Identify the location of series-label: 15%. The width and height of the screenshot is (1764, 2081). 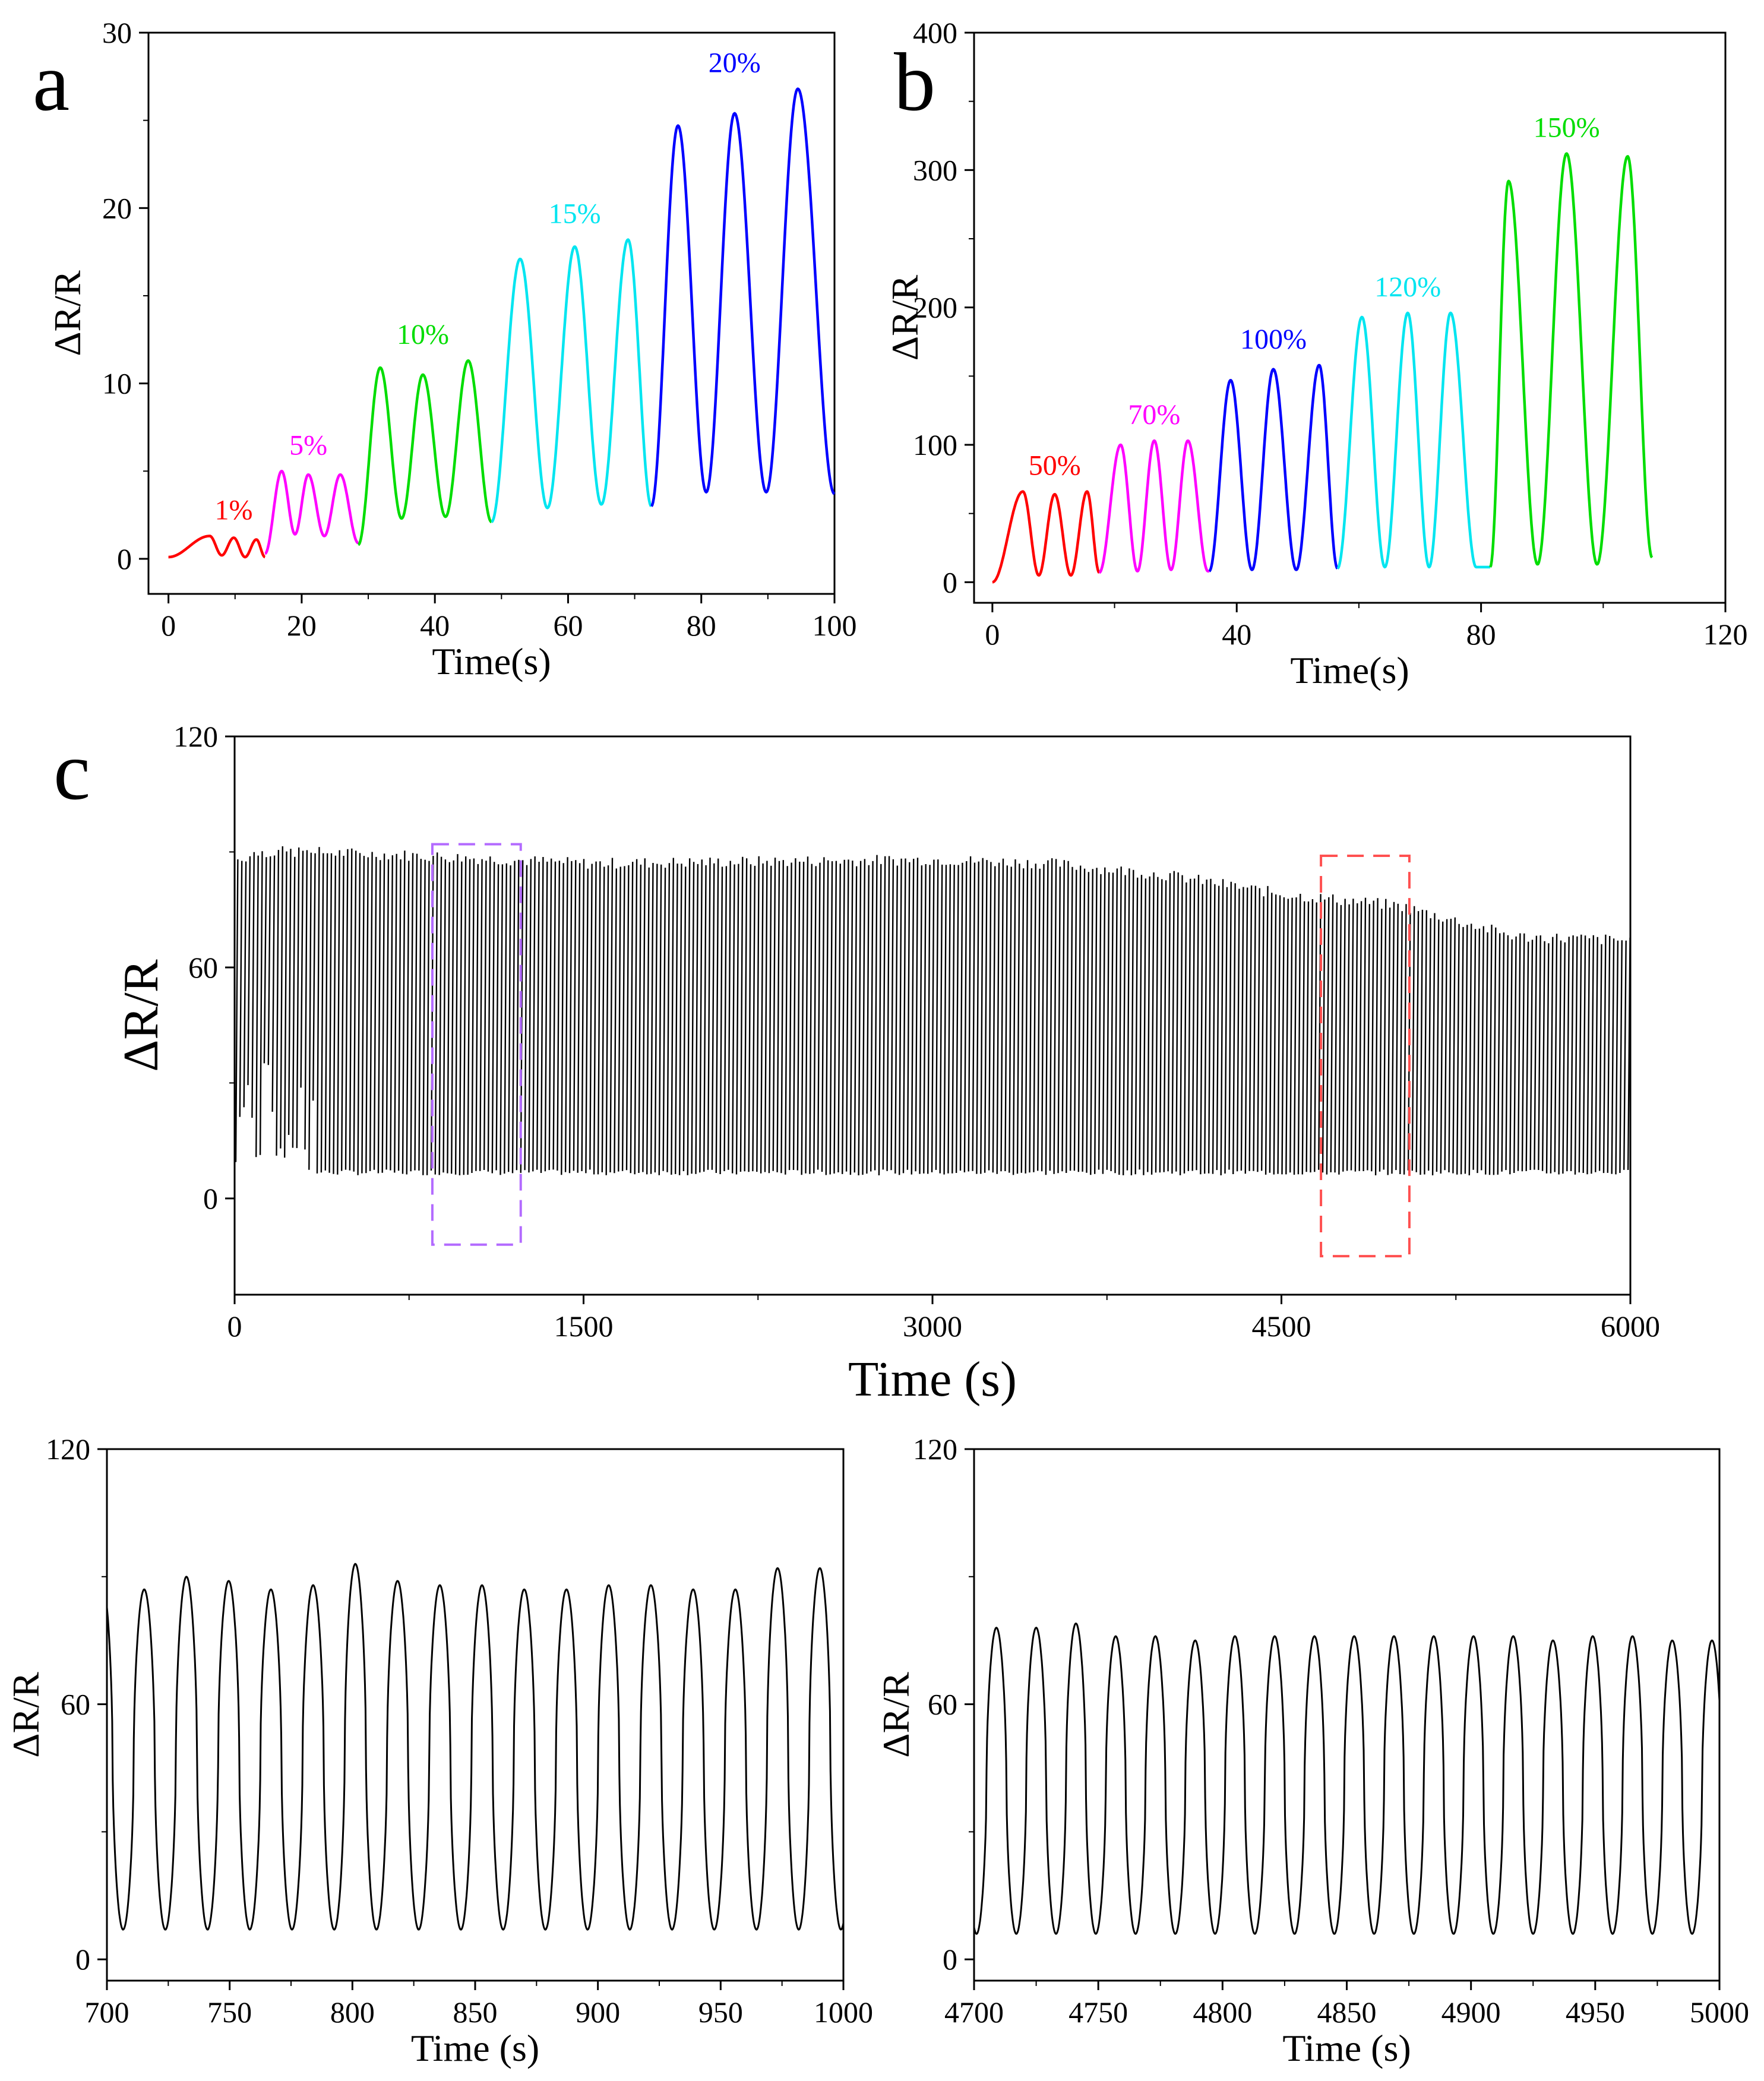
(575, 213).